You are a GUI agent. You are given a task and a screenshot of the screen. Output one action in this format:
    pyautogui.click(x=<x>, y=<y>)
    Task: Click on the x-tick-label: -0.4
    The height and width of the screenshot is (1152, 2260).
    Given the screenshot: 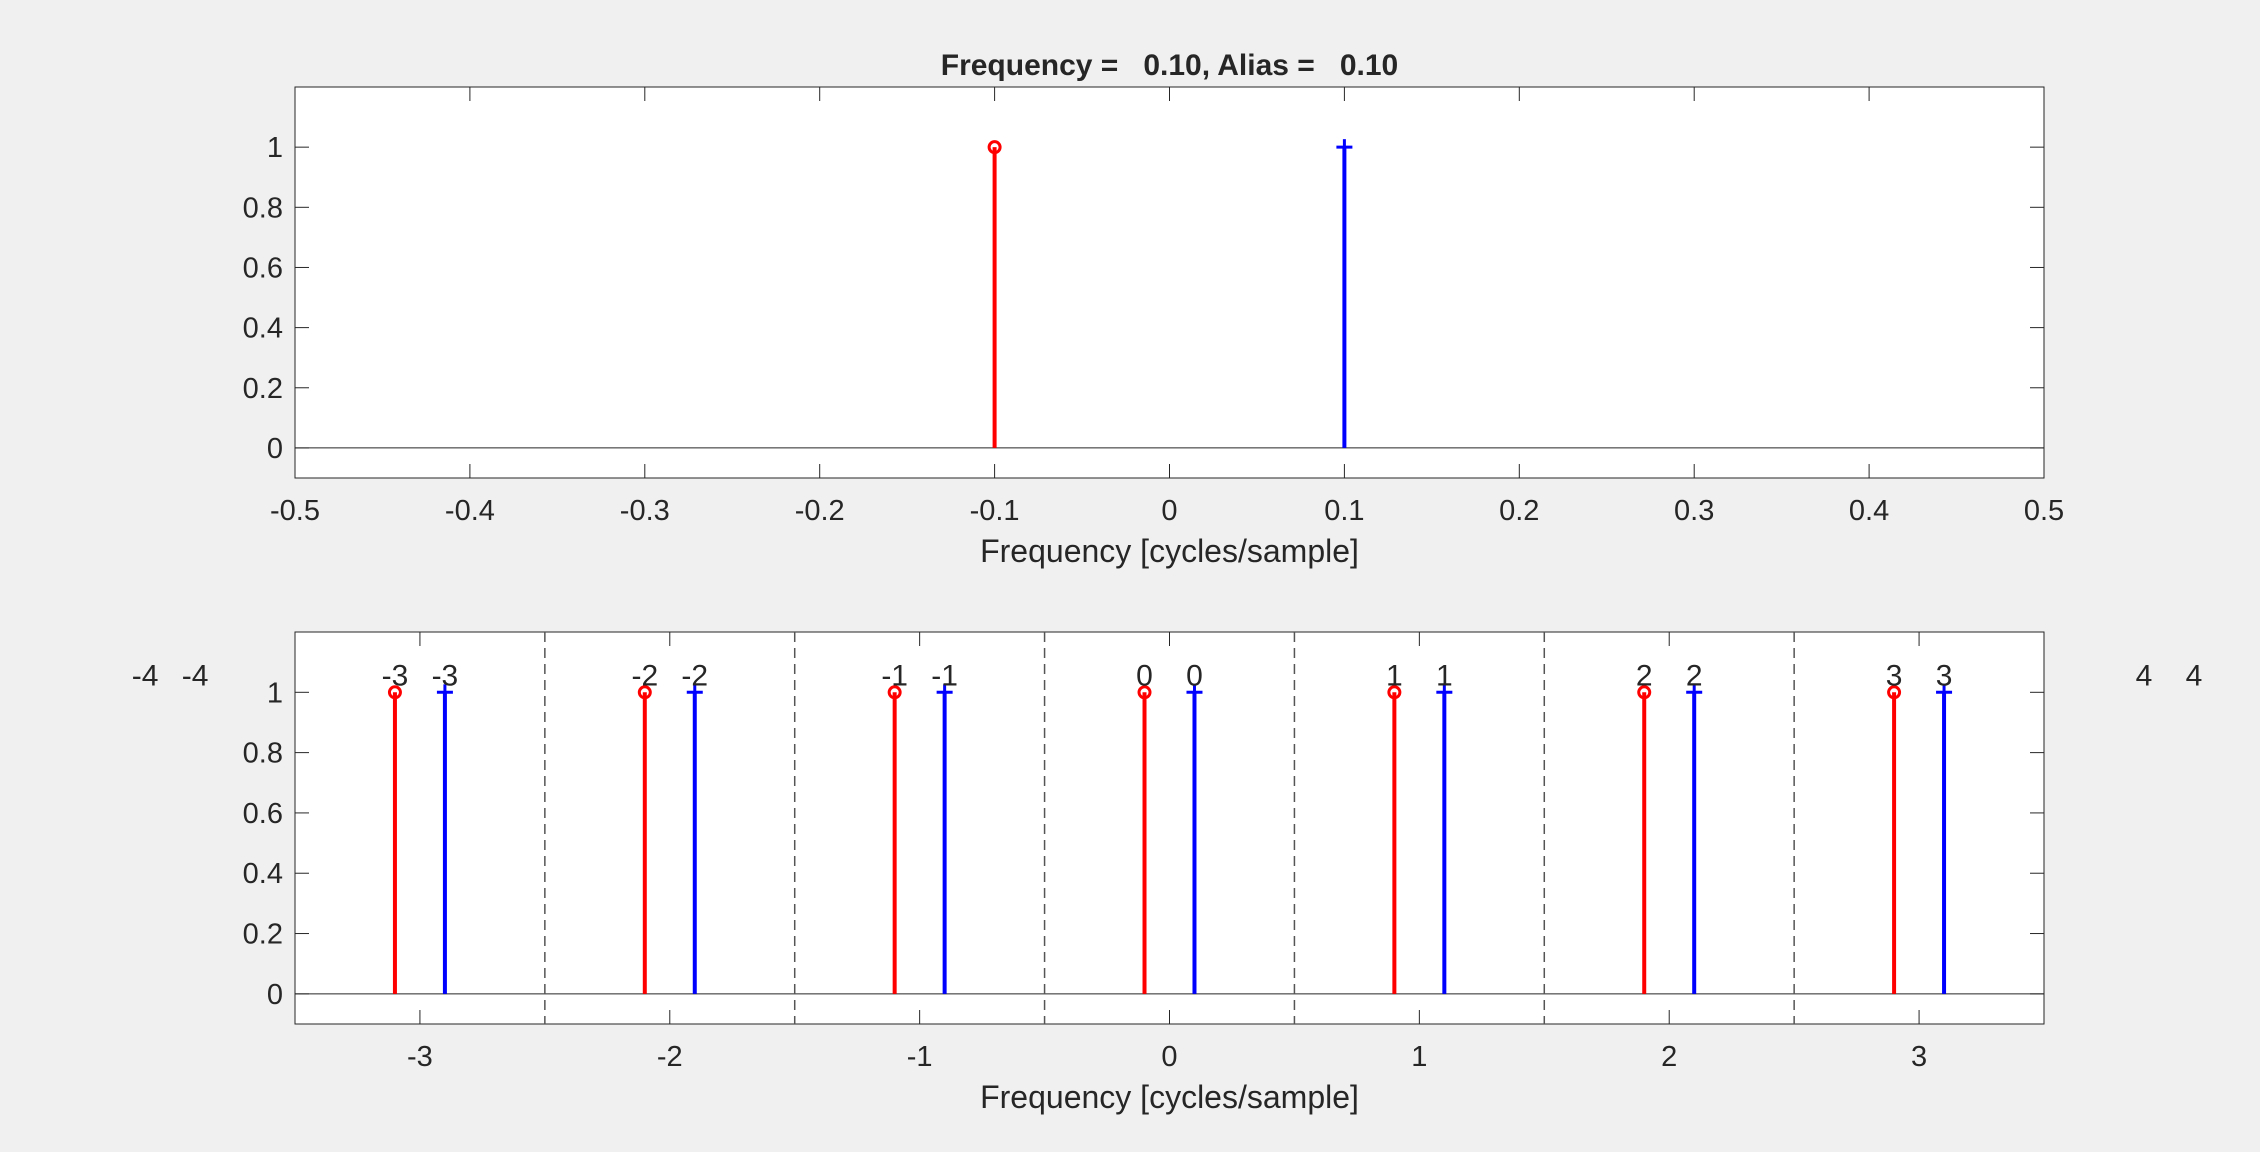 What is the action you would take?
    pyautogui.click(x=470, y=511)
    